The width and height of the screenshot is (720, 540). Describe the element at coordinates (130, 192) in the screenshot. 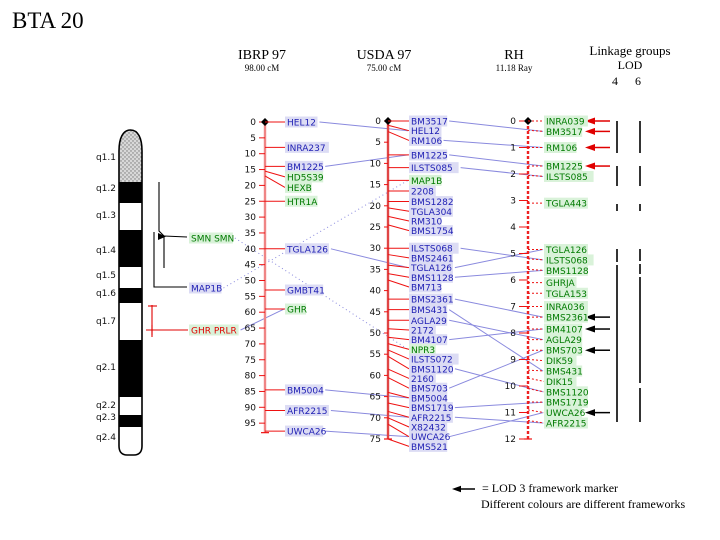

I see `band-q1.2` at that location.